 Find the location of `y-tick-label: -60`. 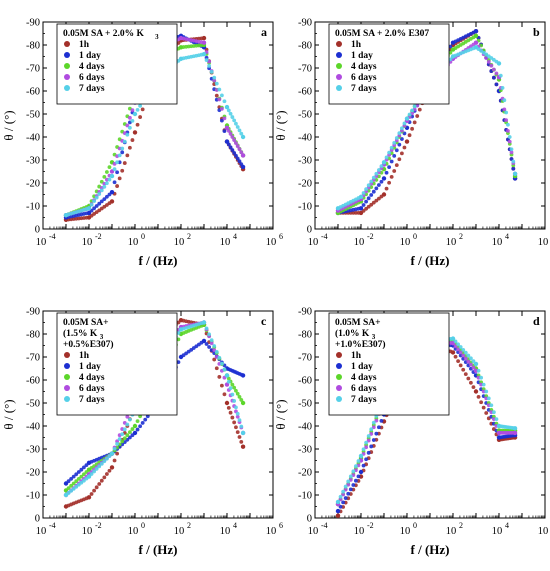

y-tick-label: -60 is located at coordinates (33, 92).